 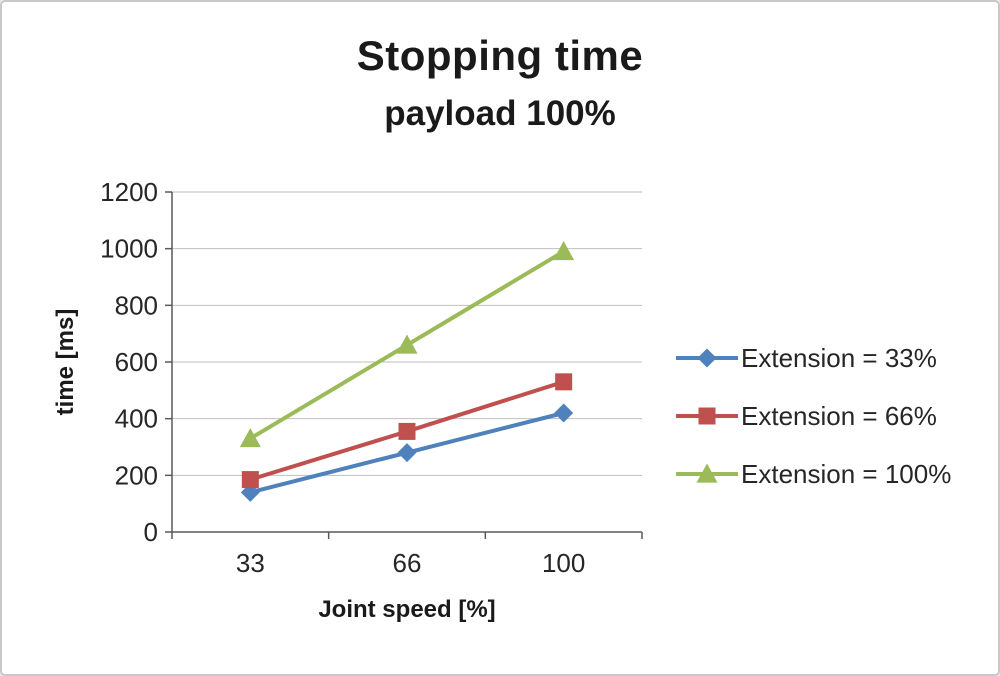 What do you see at coordinates (129, 249) in the screenshot?
I see `svg-text: 1000` at bounding box center [129, 249].